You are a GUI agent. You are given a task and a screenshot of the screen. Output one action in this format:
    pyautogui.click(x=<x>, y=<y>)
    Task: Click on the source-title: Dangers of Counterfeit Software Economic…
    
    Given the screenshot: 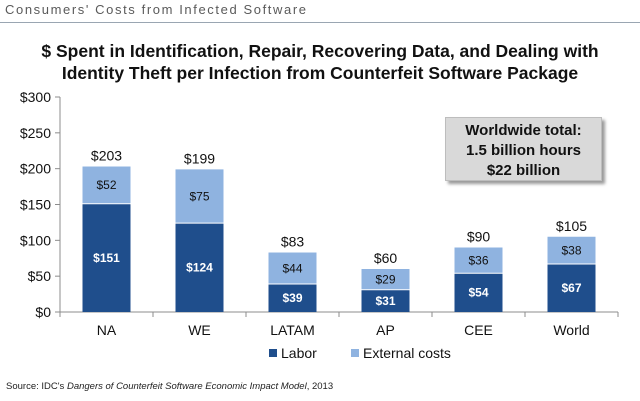 What is the action you would take?
    pyautogui.click(x=186, y=386)
    